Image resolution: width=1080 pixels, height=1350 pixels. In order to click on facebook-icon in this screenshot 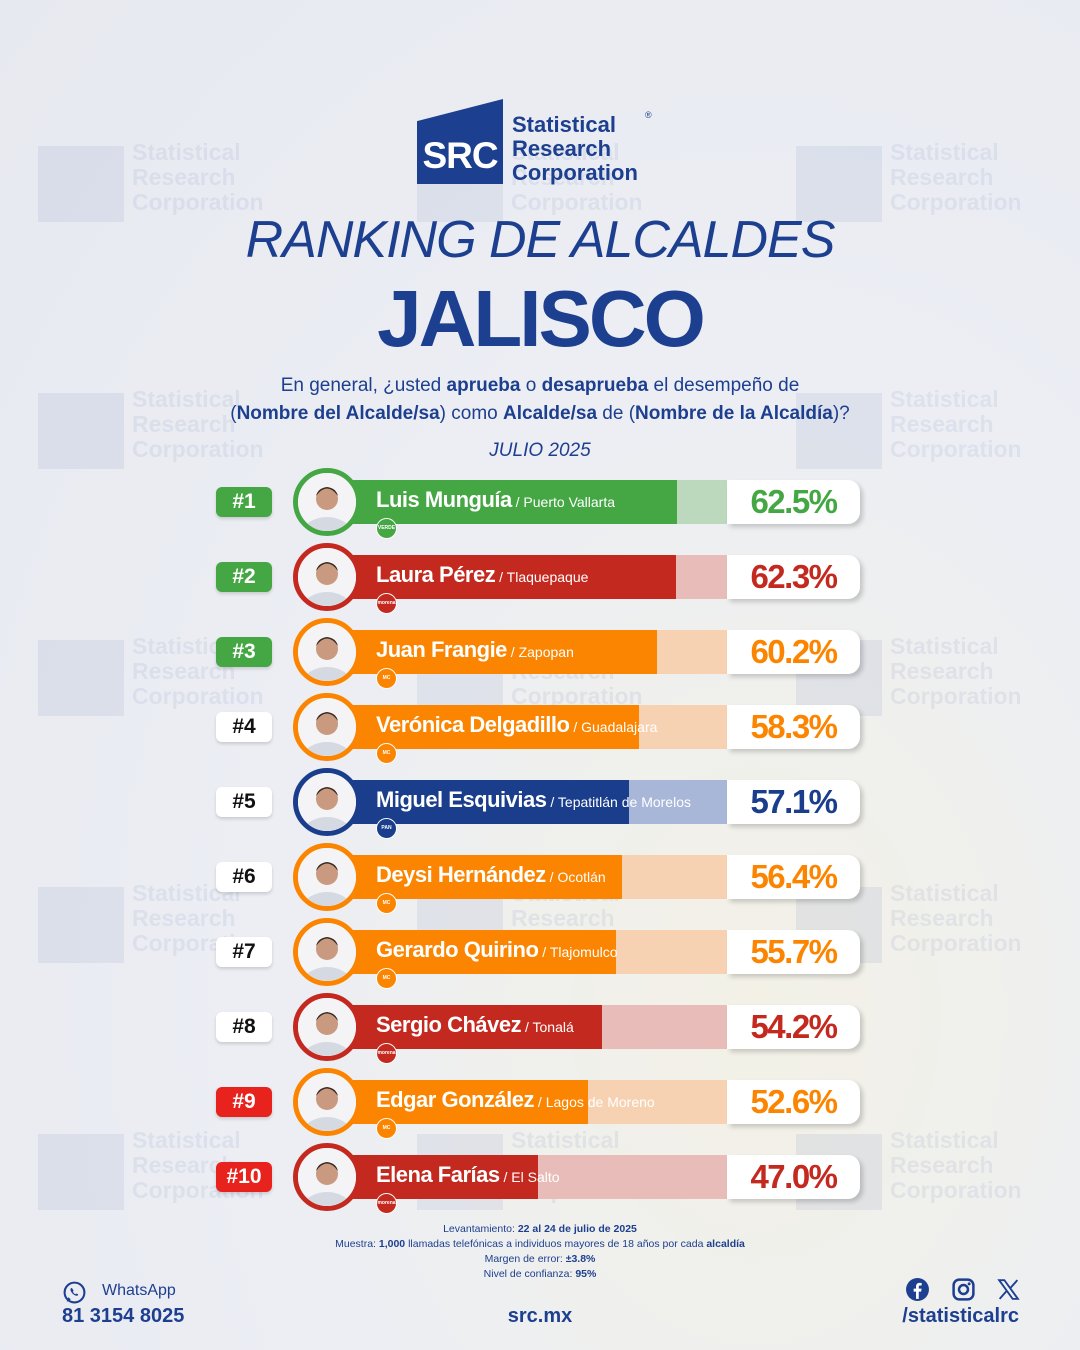, I will do `click(917, 1289)`.